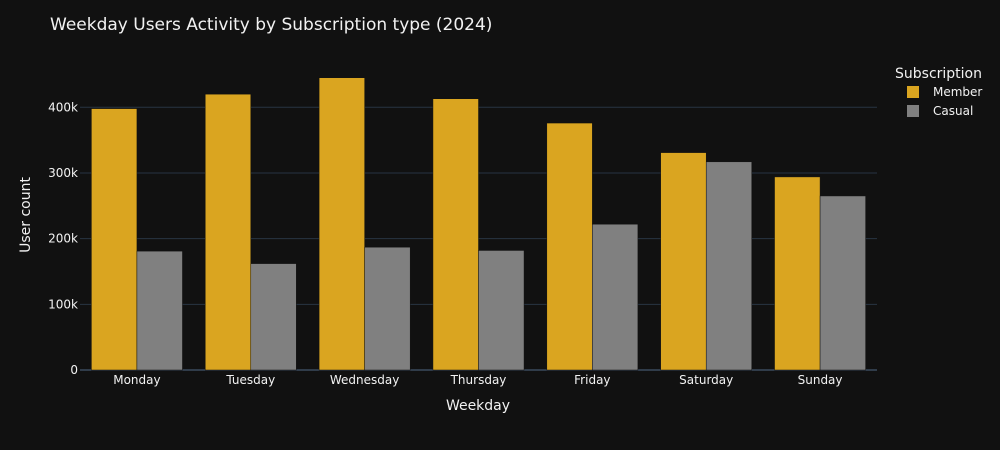 The image size is (1000, 450). What do you see at coordinates (478, 406) in the screenshot?
I see `x-axis-label: Weekday` at bounding box center [478, 406].